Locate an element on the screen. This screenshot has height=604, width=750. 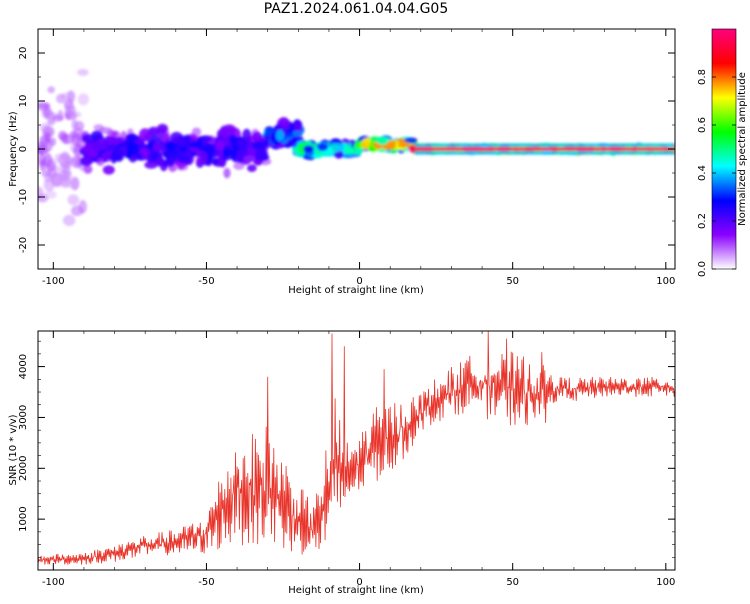
y-tick-label: 10 is located at coordinates (23, 101).